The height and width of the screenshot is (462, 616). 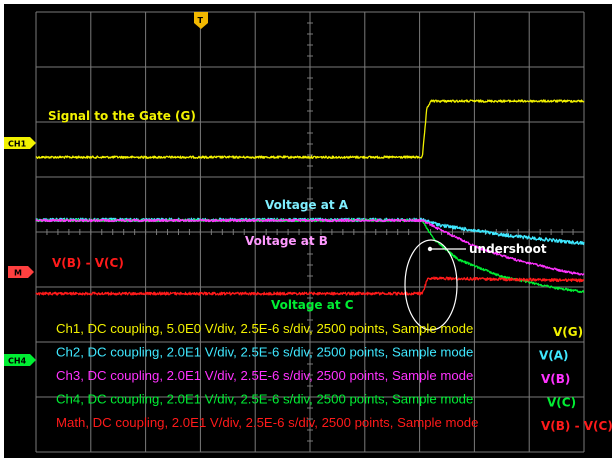 I want to click on info-tag-4: V(C), so click(x=561, y=403).